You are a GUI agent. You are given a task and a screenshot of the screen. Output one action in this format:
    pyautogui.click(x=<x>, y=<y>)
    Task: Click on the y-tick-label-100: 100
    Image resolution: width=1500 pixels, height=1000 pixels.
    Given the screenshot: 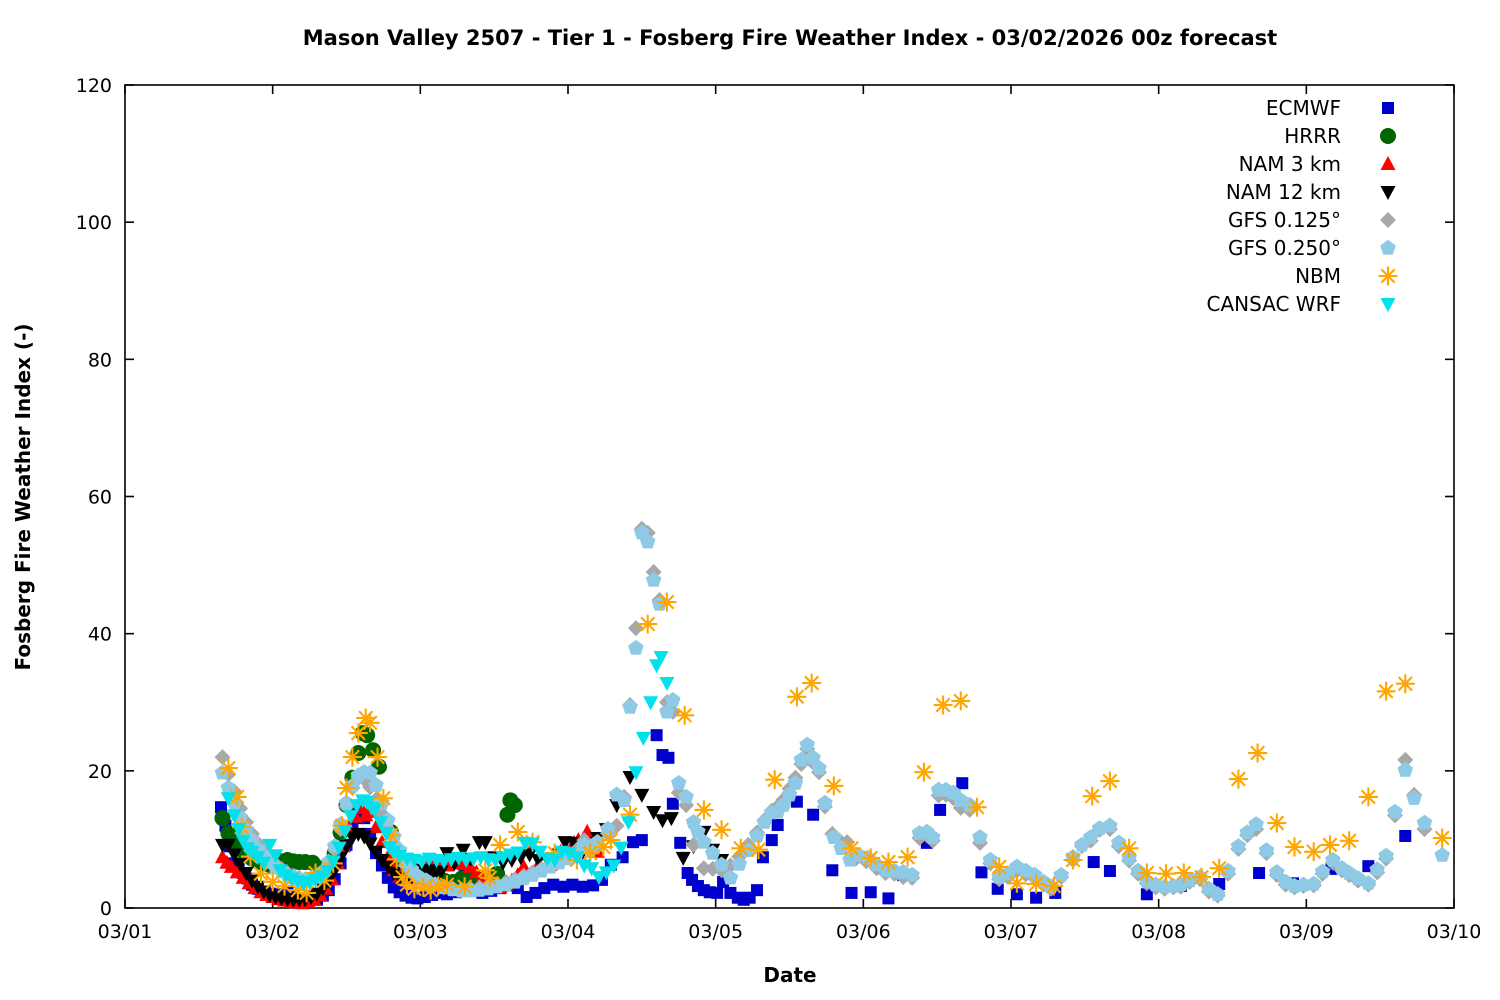 What is the action you would take?
    pyautogui.click(x=94, y=223)
    